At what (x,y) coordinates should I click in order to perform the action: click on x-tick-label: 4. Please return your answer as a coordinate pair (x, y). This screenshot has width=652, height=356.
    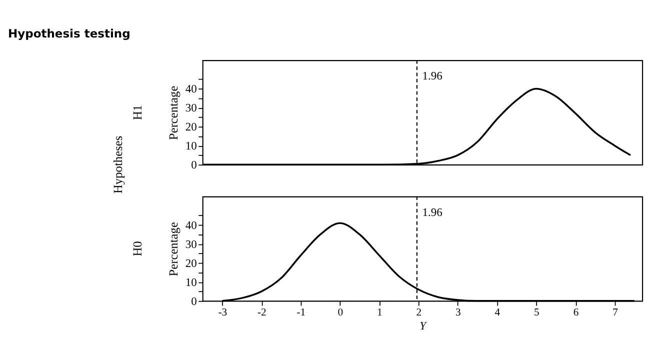
    Looking at the image, I should click on (497, 313).